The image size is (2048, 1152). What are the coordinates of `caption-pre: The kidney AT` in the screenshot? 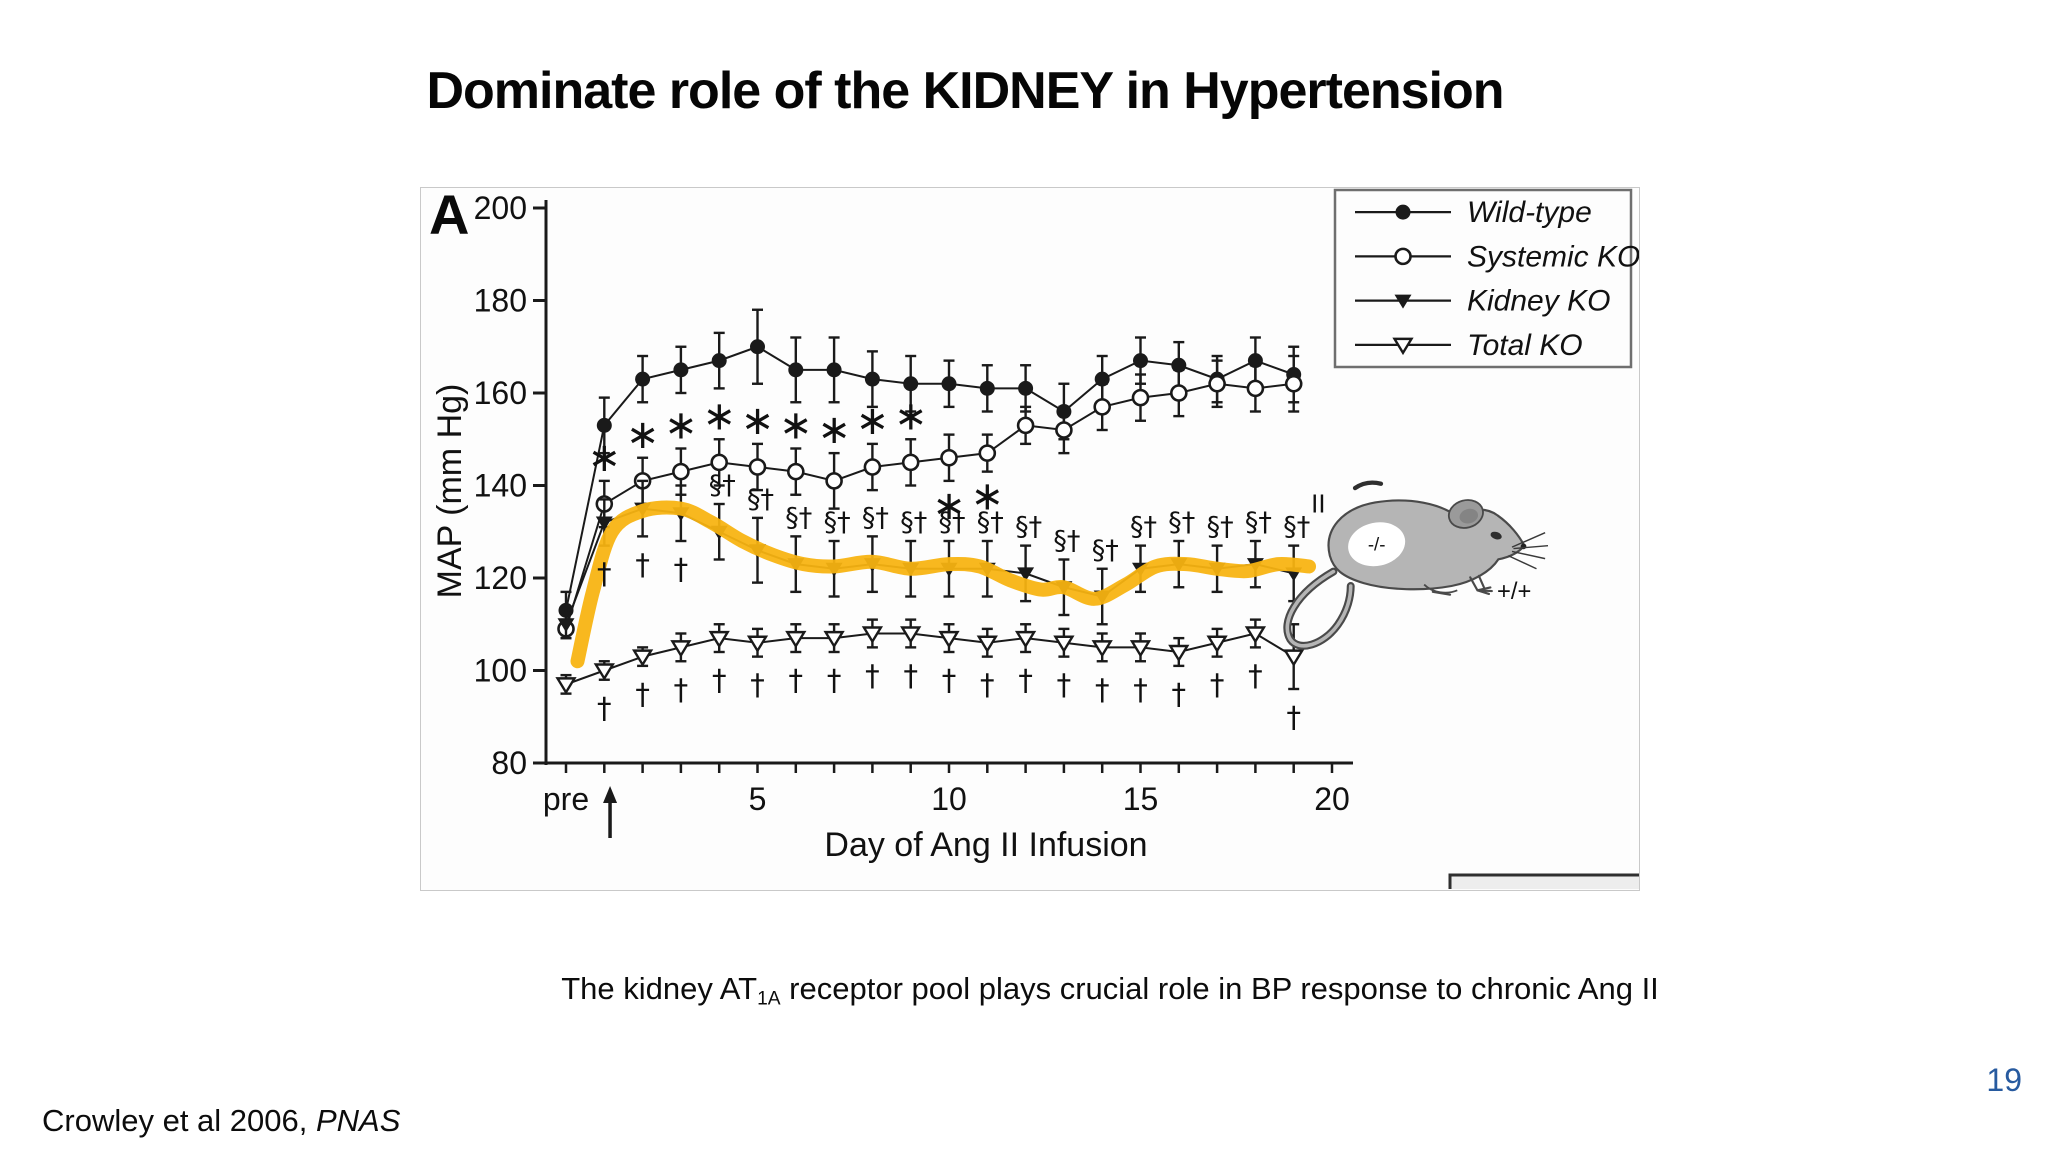 It's located at (659, 988).